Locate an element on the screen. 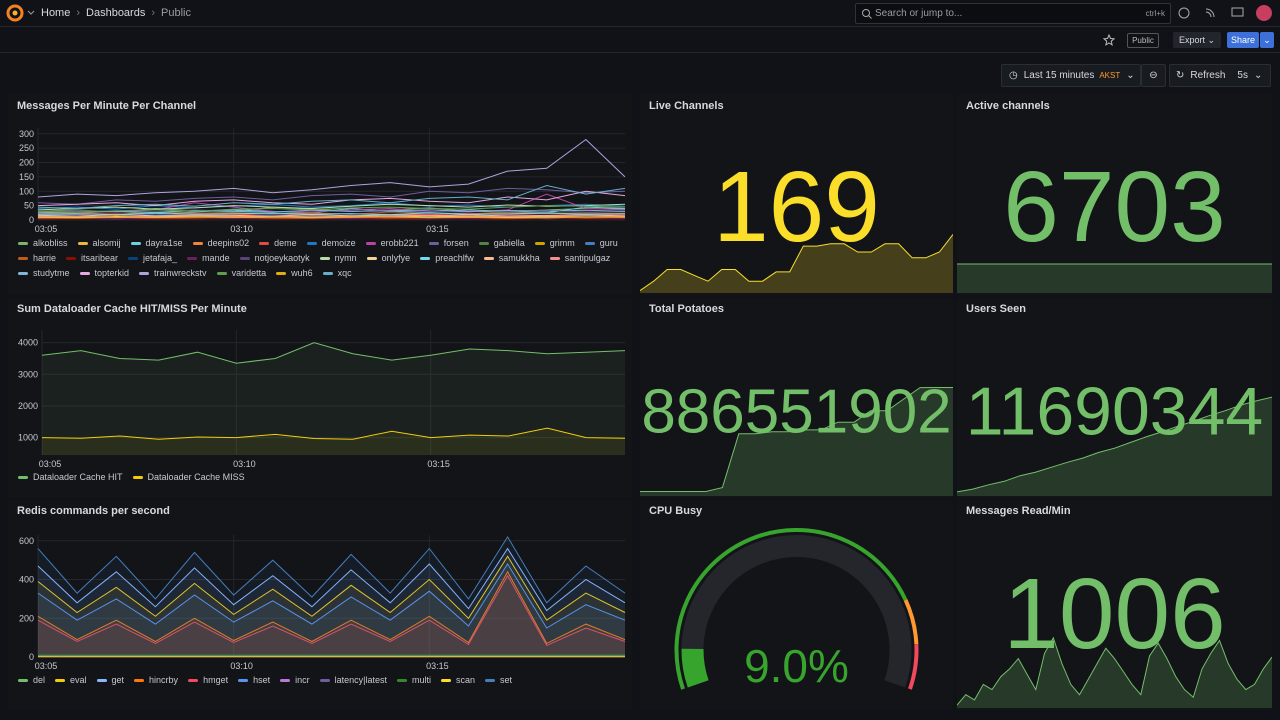 This screenshot has height=720, width=1280. legend-item: erobb221 is located at coordinates (392, 243).